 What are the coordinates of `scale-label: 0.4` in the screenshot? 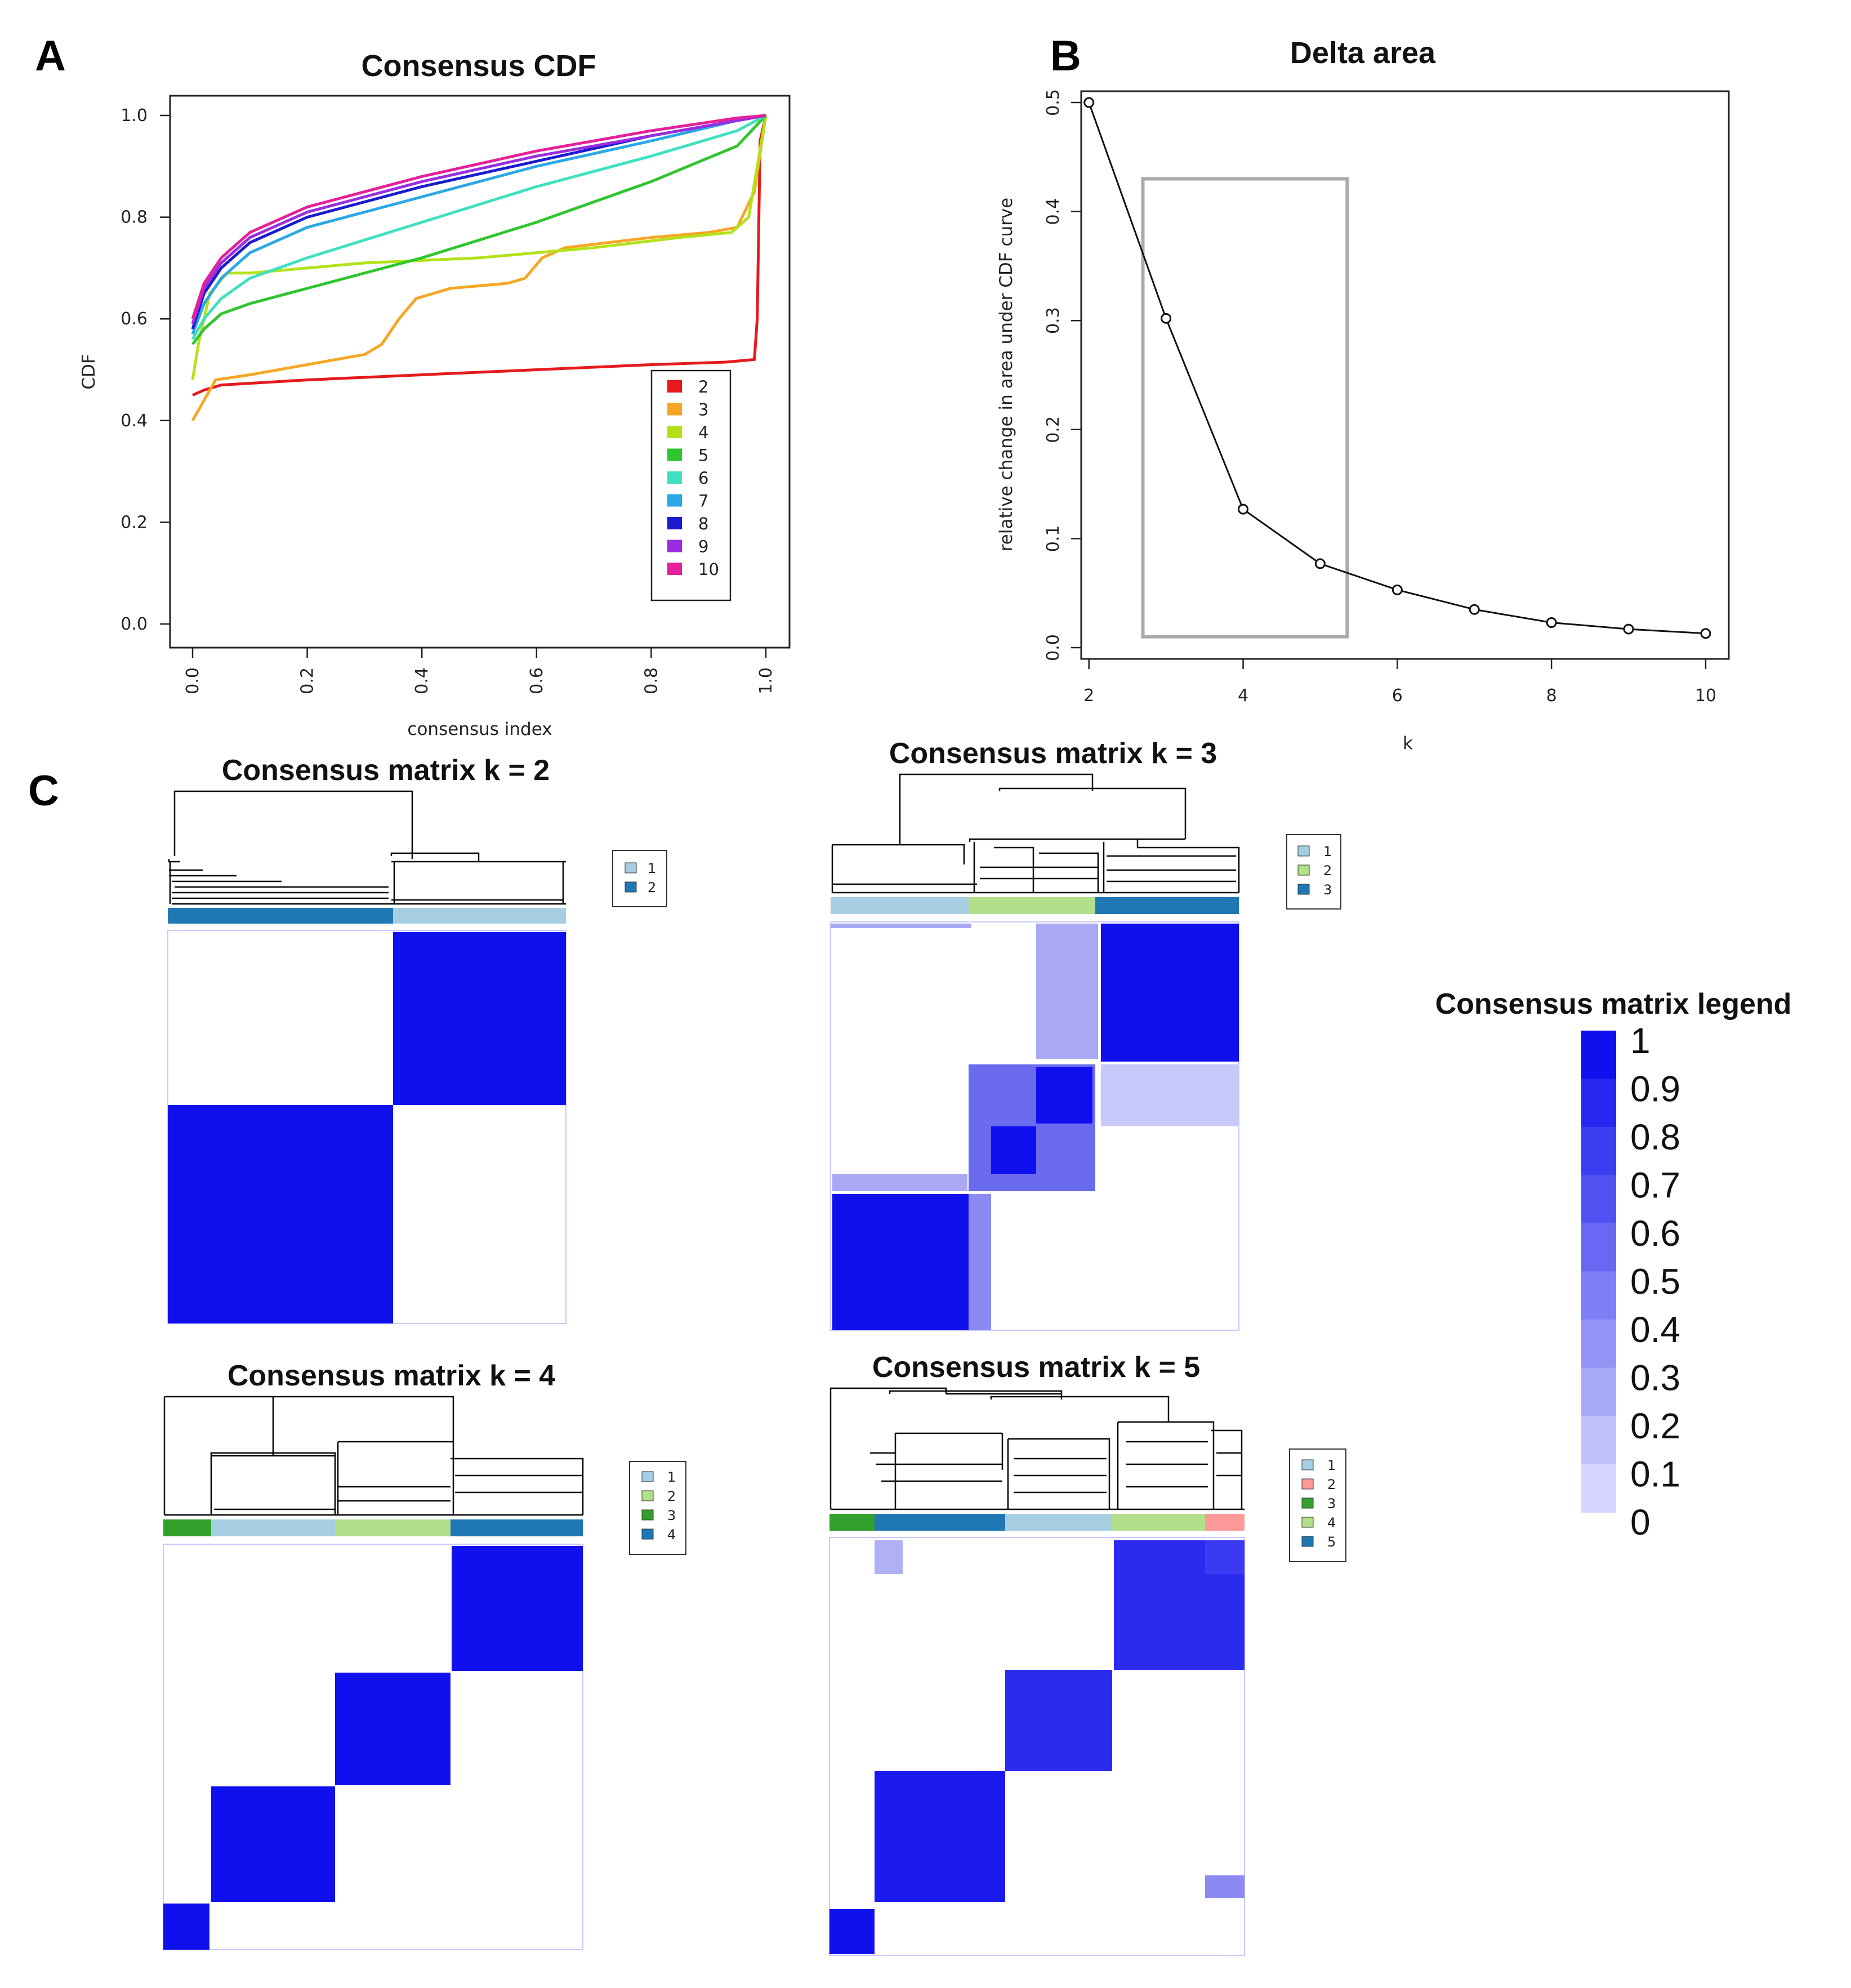 It's located at (1655, 1329).